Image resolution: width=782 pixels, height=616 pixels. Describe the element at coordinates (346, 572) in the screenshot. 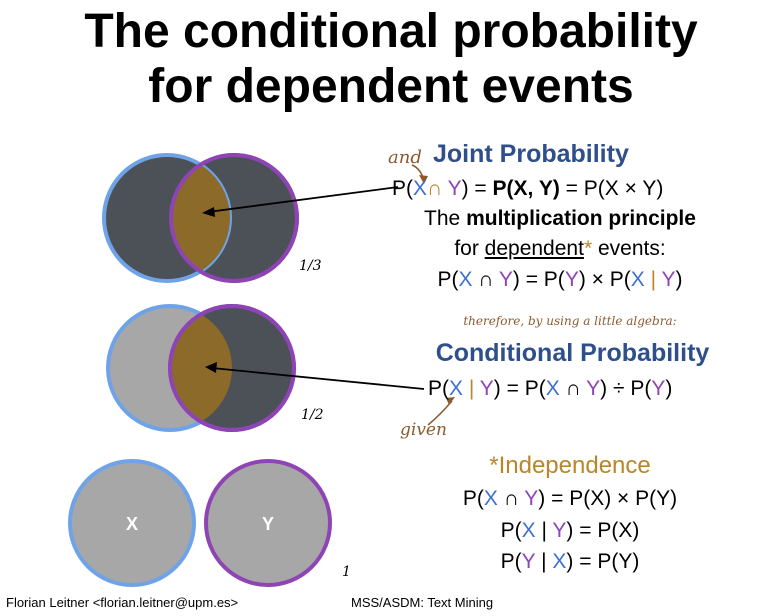

I see `fraction-independent: 1` at that location.